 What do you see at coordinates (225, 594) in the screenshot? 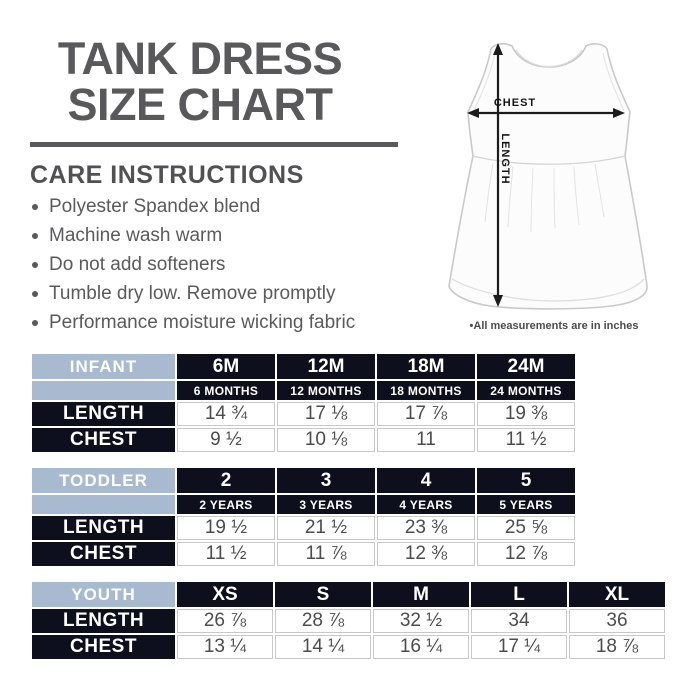
I see `size-header: XS` at bounding box center [225, 594].